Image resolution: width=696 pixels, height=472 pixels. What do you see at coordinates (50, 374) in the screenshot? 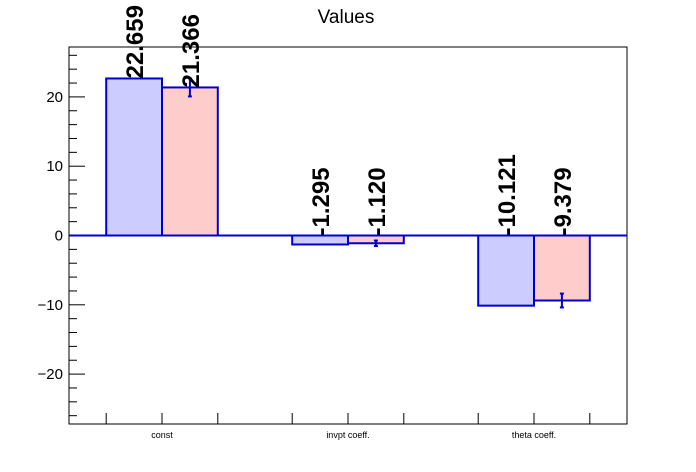
I see `y-tick-label: −20` at bounding box center [50, 374].